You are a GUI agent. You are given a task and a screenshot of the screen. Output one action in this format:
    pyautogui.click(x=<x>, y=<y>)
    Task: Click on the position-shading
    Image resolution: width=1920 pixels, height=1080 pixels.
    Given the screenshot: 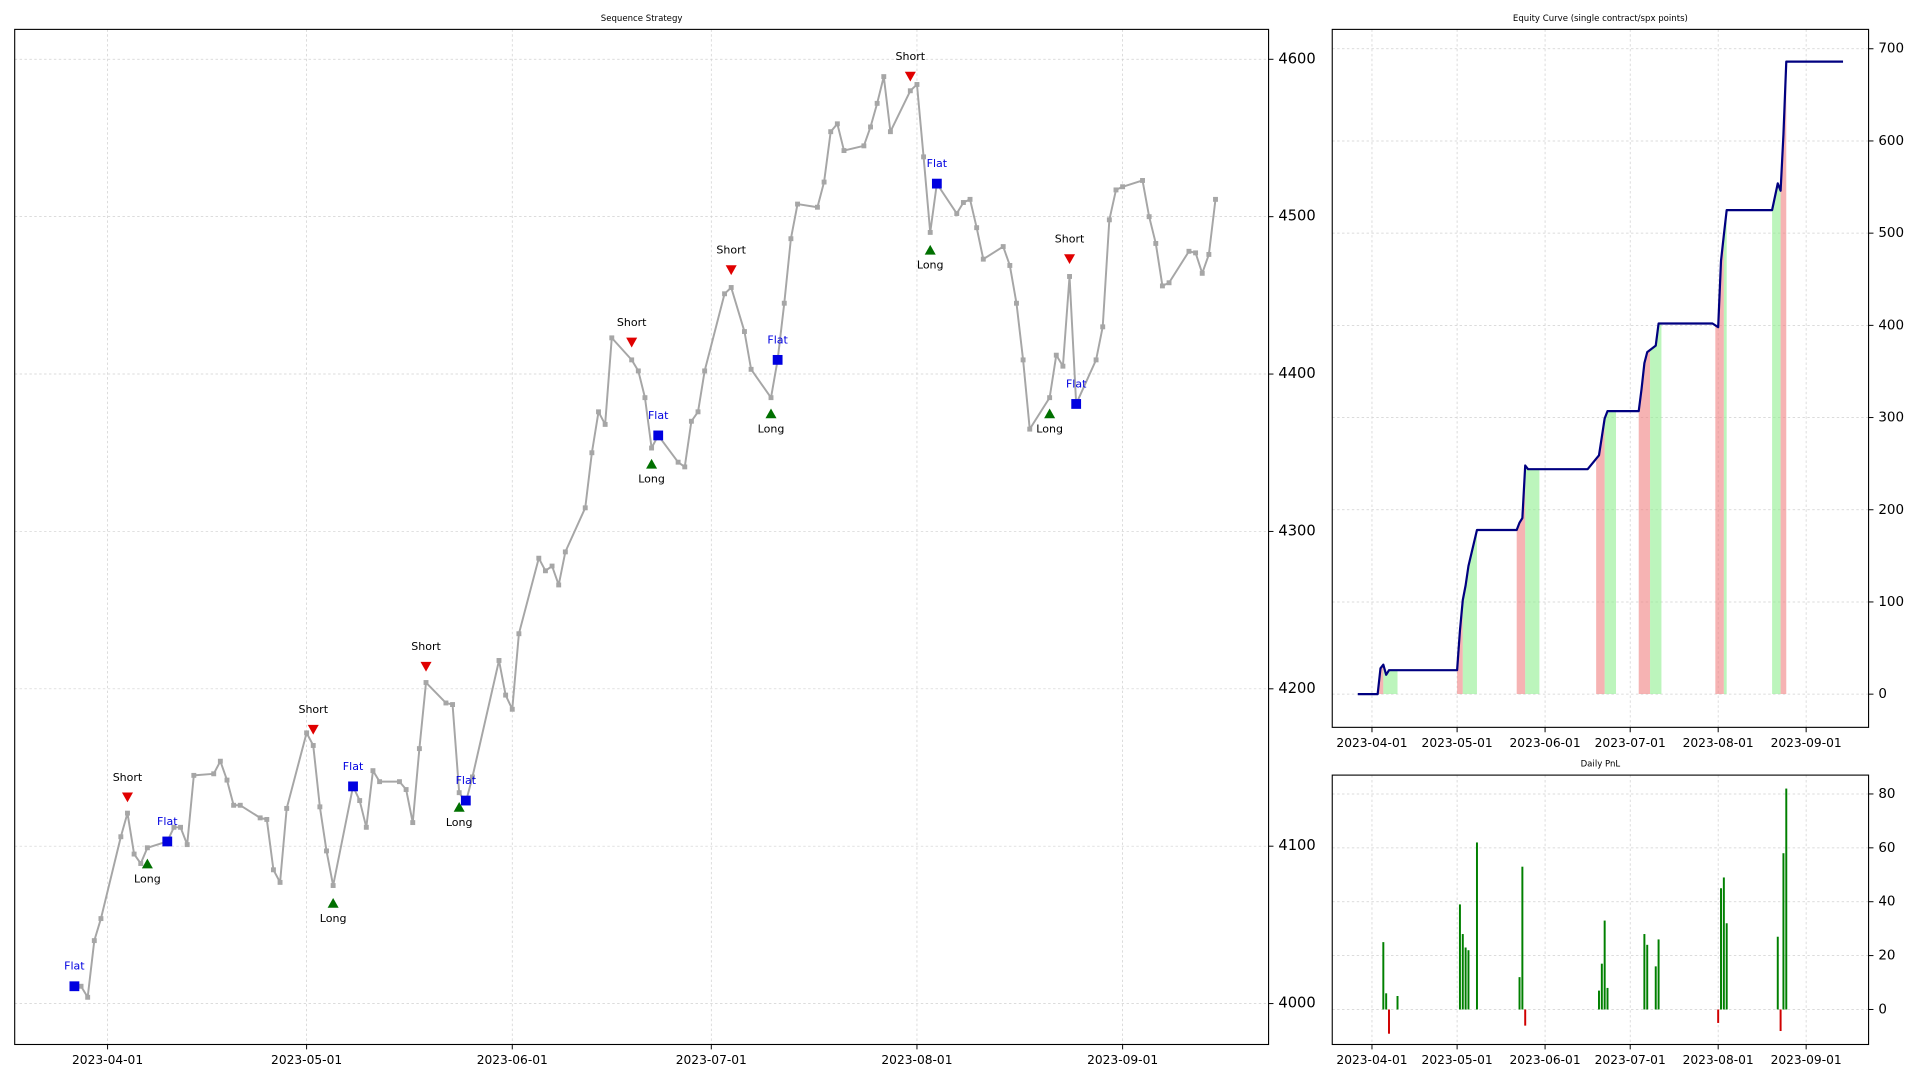 What is the action you would take?
    pyautogui.click(x=1725, y=378)
    